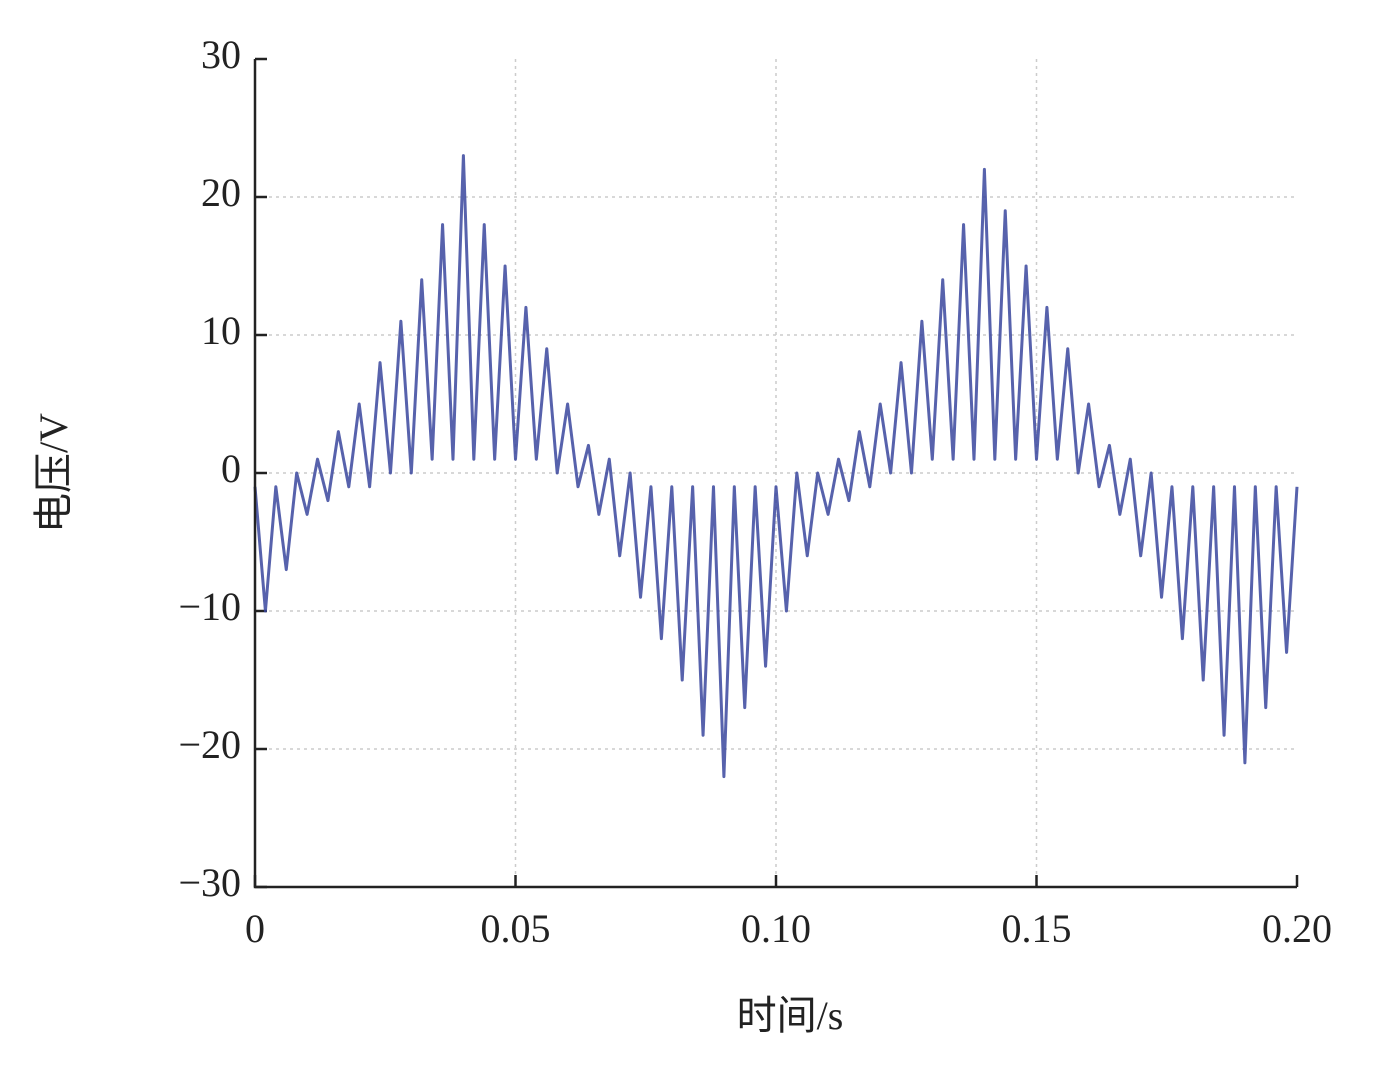 This screenshot has width=1391, height=1086. I want to click on x-axis-label: 时间/s, so click(790, 1015).